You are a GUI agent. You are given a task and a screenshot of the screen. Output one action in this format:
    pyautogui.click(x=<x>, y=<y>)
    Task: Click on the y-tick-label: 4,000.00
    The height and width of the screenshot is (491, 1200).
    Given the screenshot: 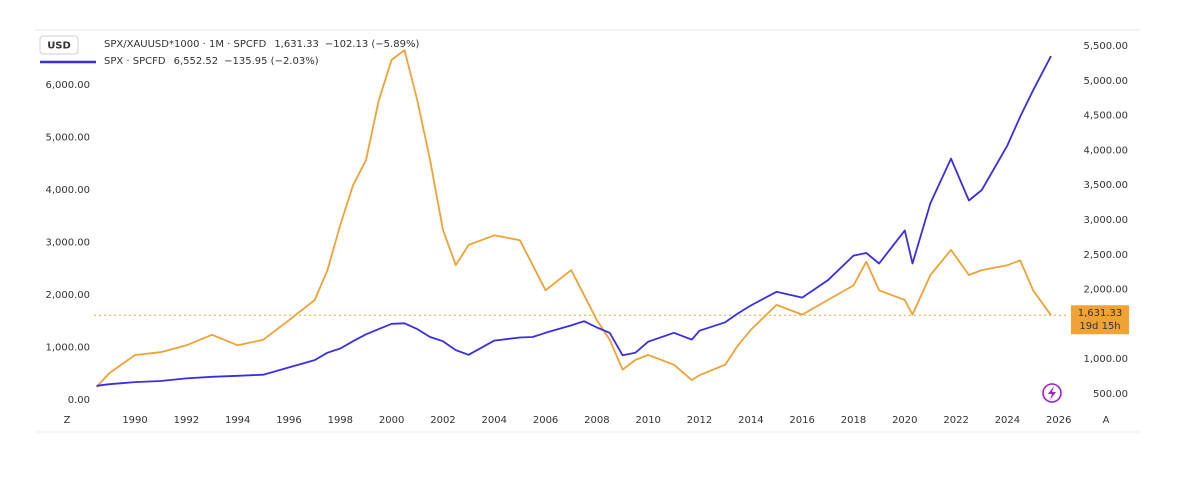 What is the action you would take?
    pyautogui.click(x=67, y=190)
    